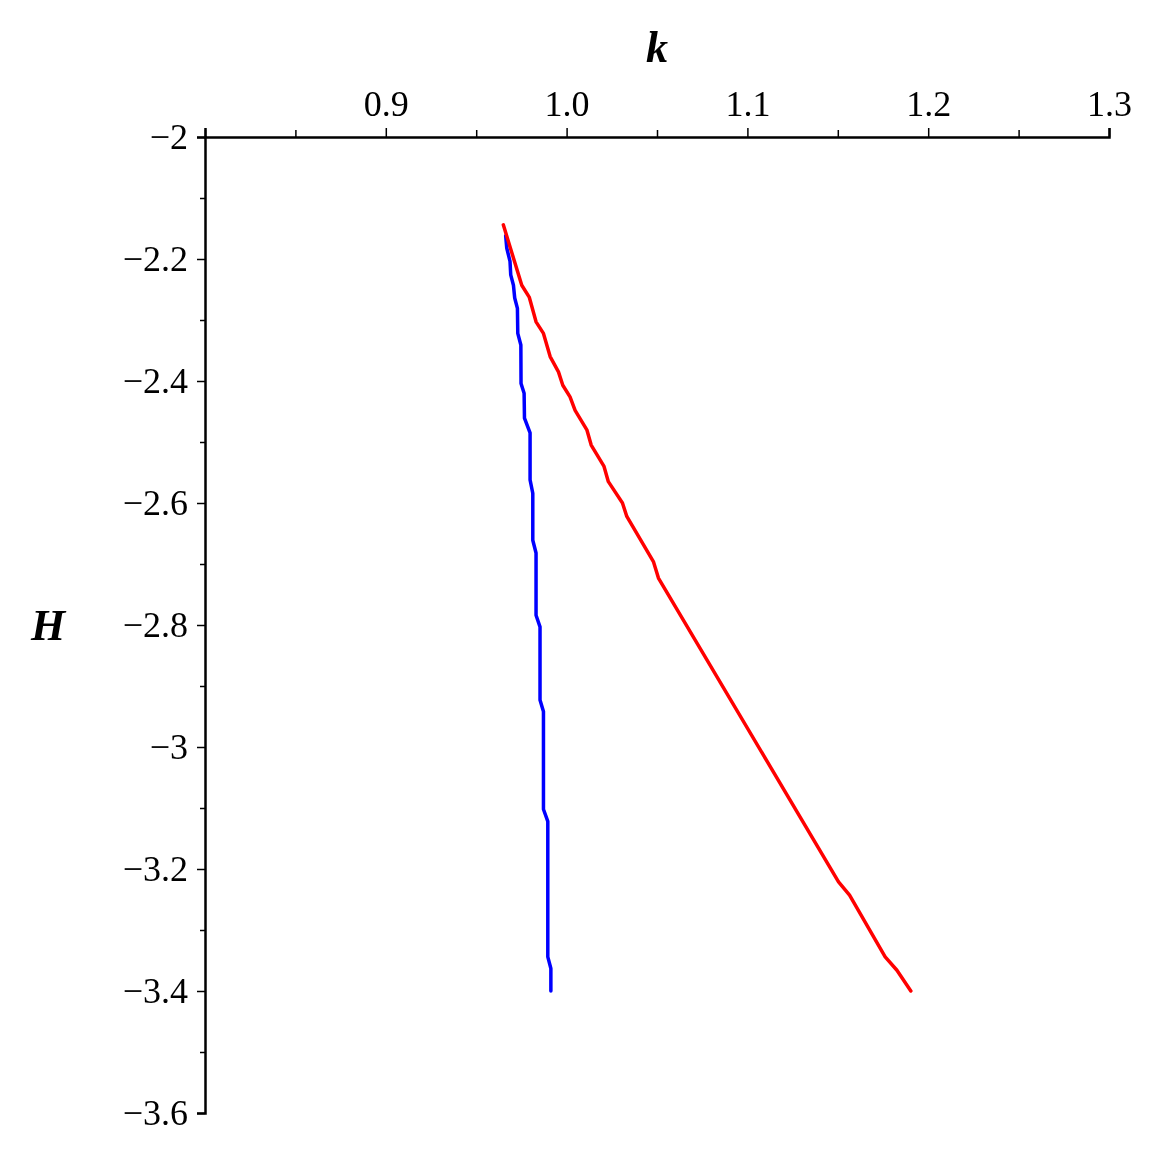  What do you see at coordinates (168, 137) in the screenshot?
I see `y-tick-label: −2` at bounding box center [168, 137].